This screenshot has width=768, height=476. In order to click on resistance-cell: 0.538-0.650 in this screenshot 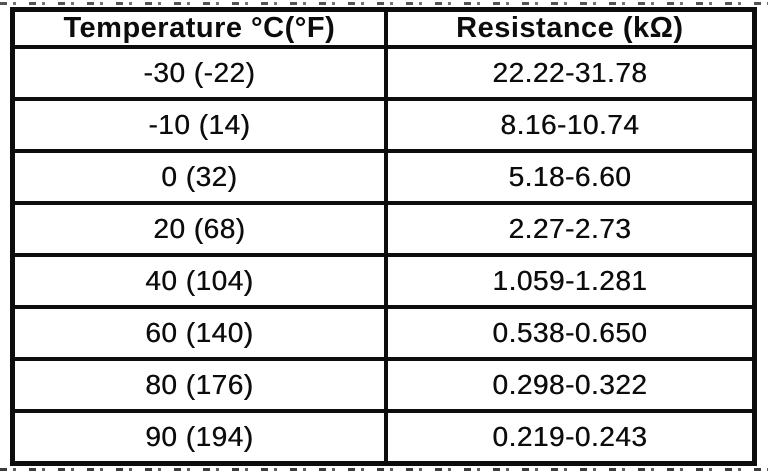, I will do `click(570, 332)`.